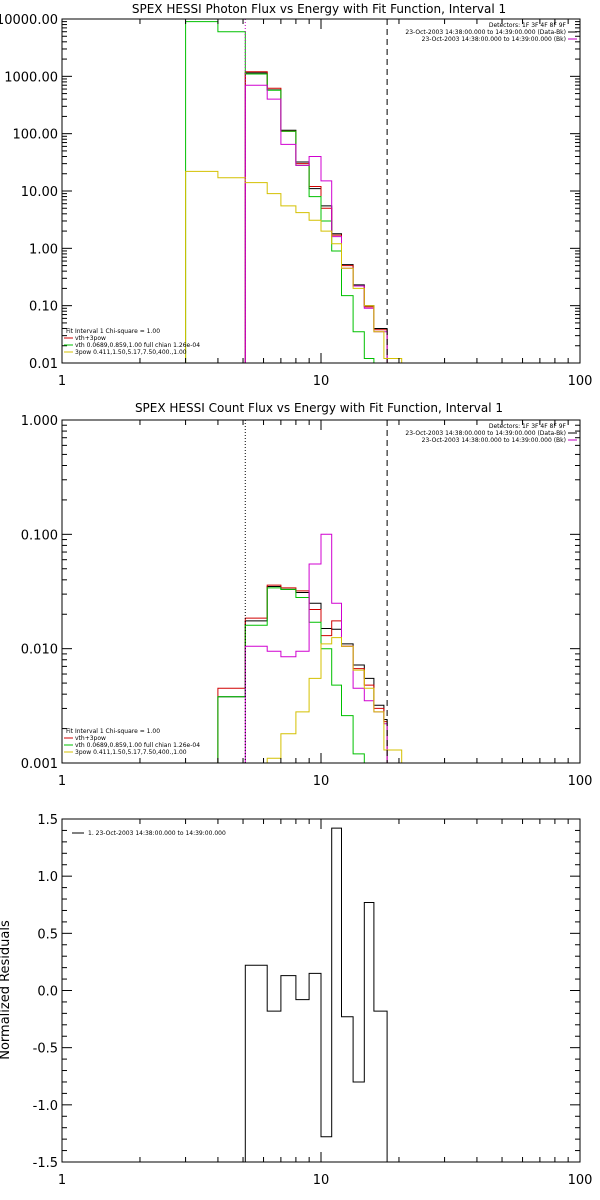 Image resolution: width=600 pixels, height=1200 pixels. What do you see at coordinates (39, 764) in the screenshot?
I see `y-tick-label: 0.001` at bounding box center [39, 764].